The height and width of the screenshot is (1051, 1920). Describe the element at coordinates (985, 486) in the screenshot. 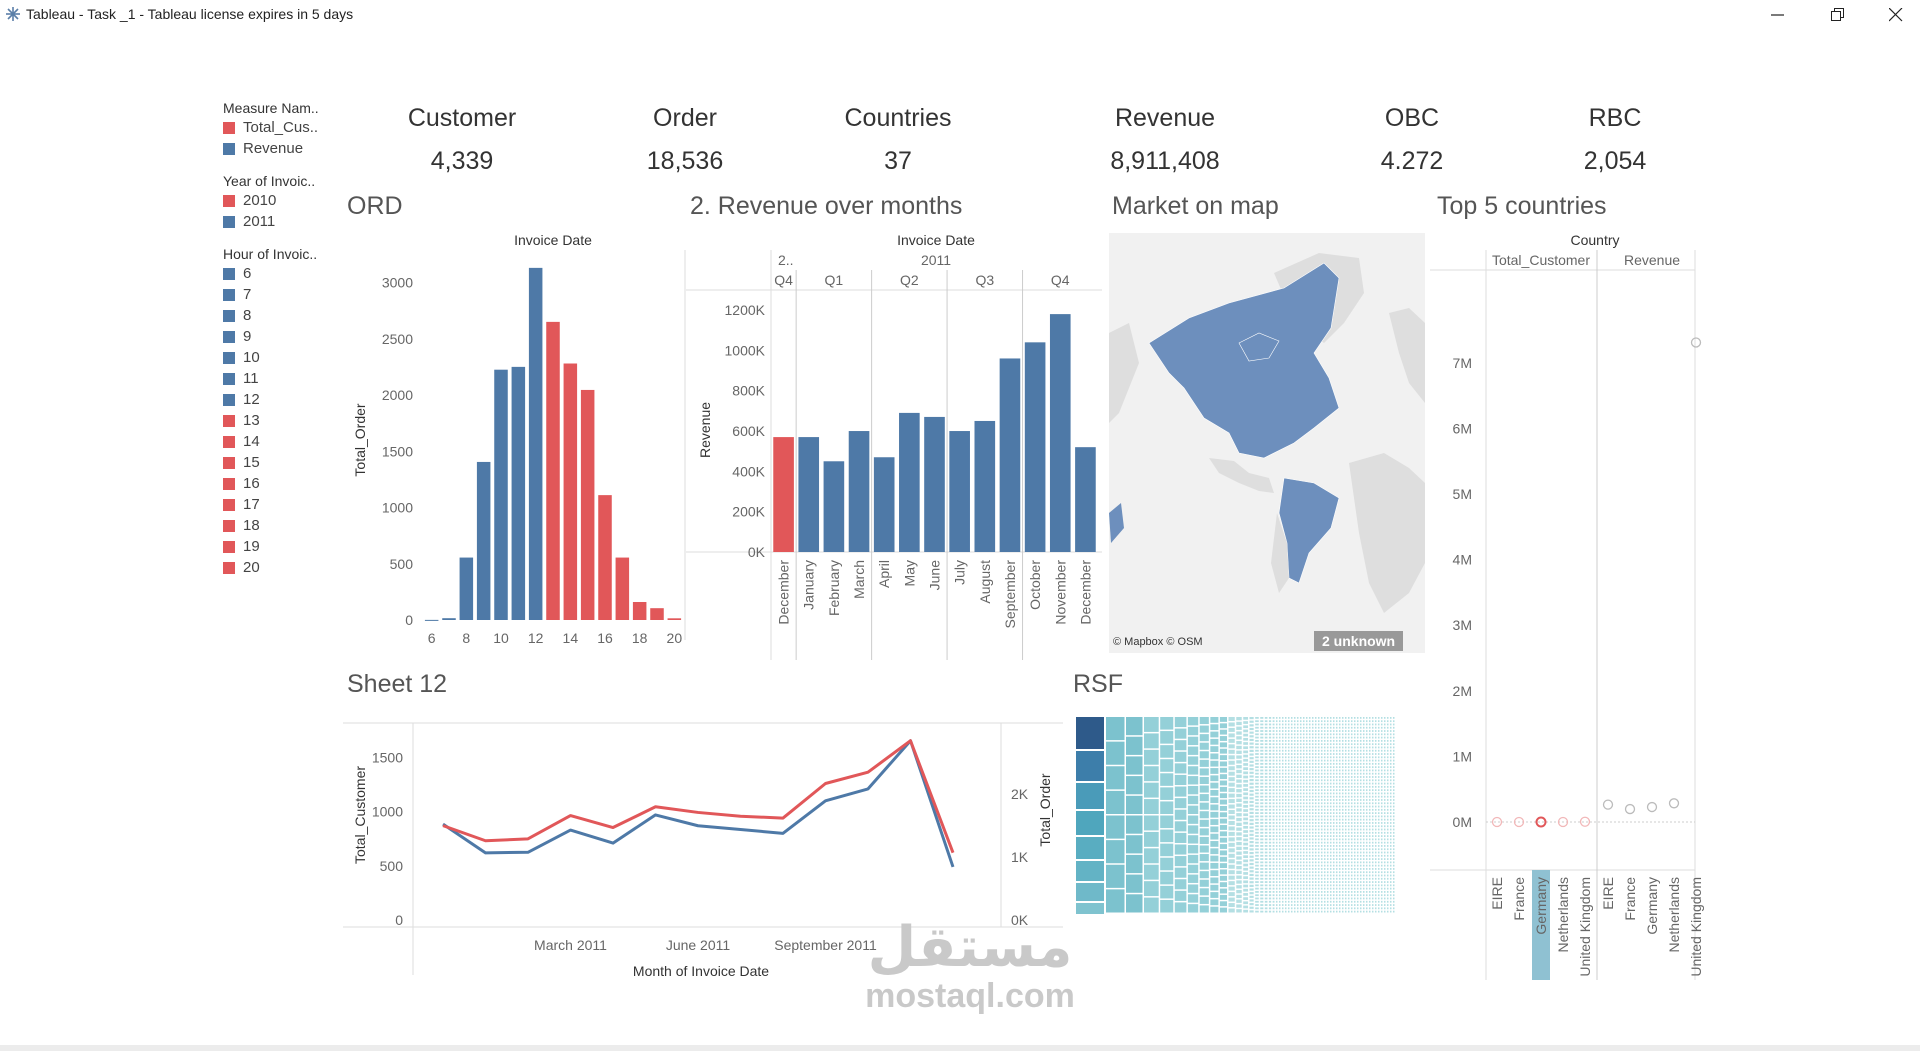

I see `bar-august` at that location.